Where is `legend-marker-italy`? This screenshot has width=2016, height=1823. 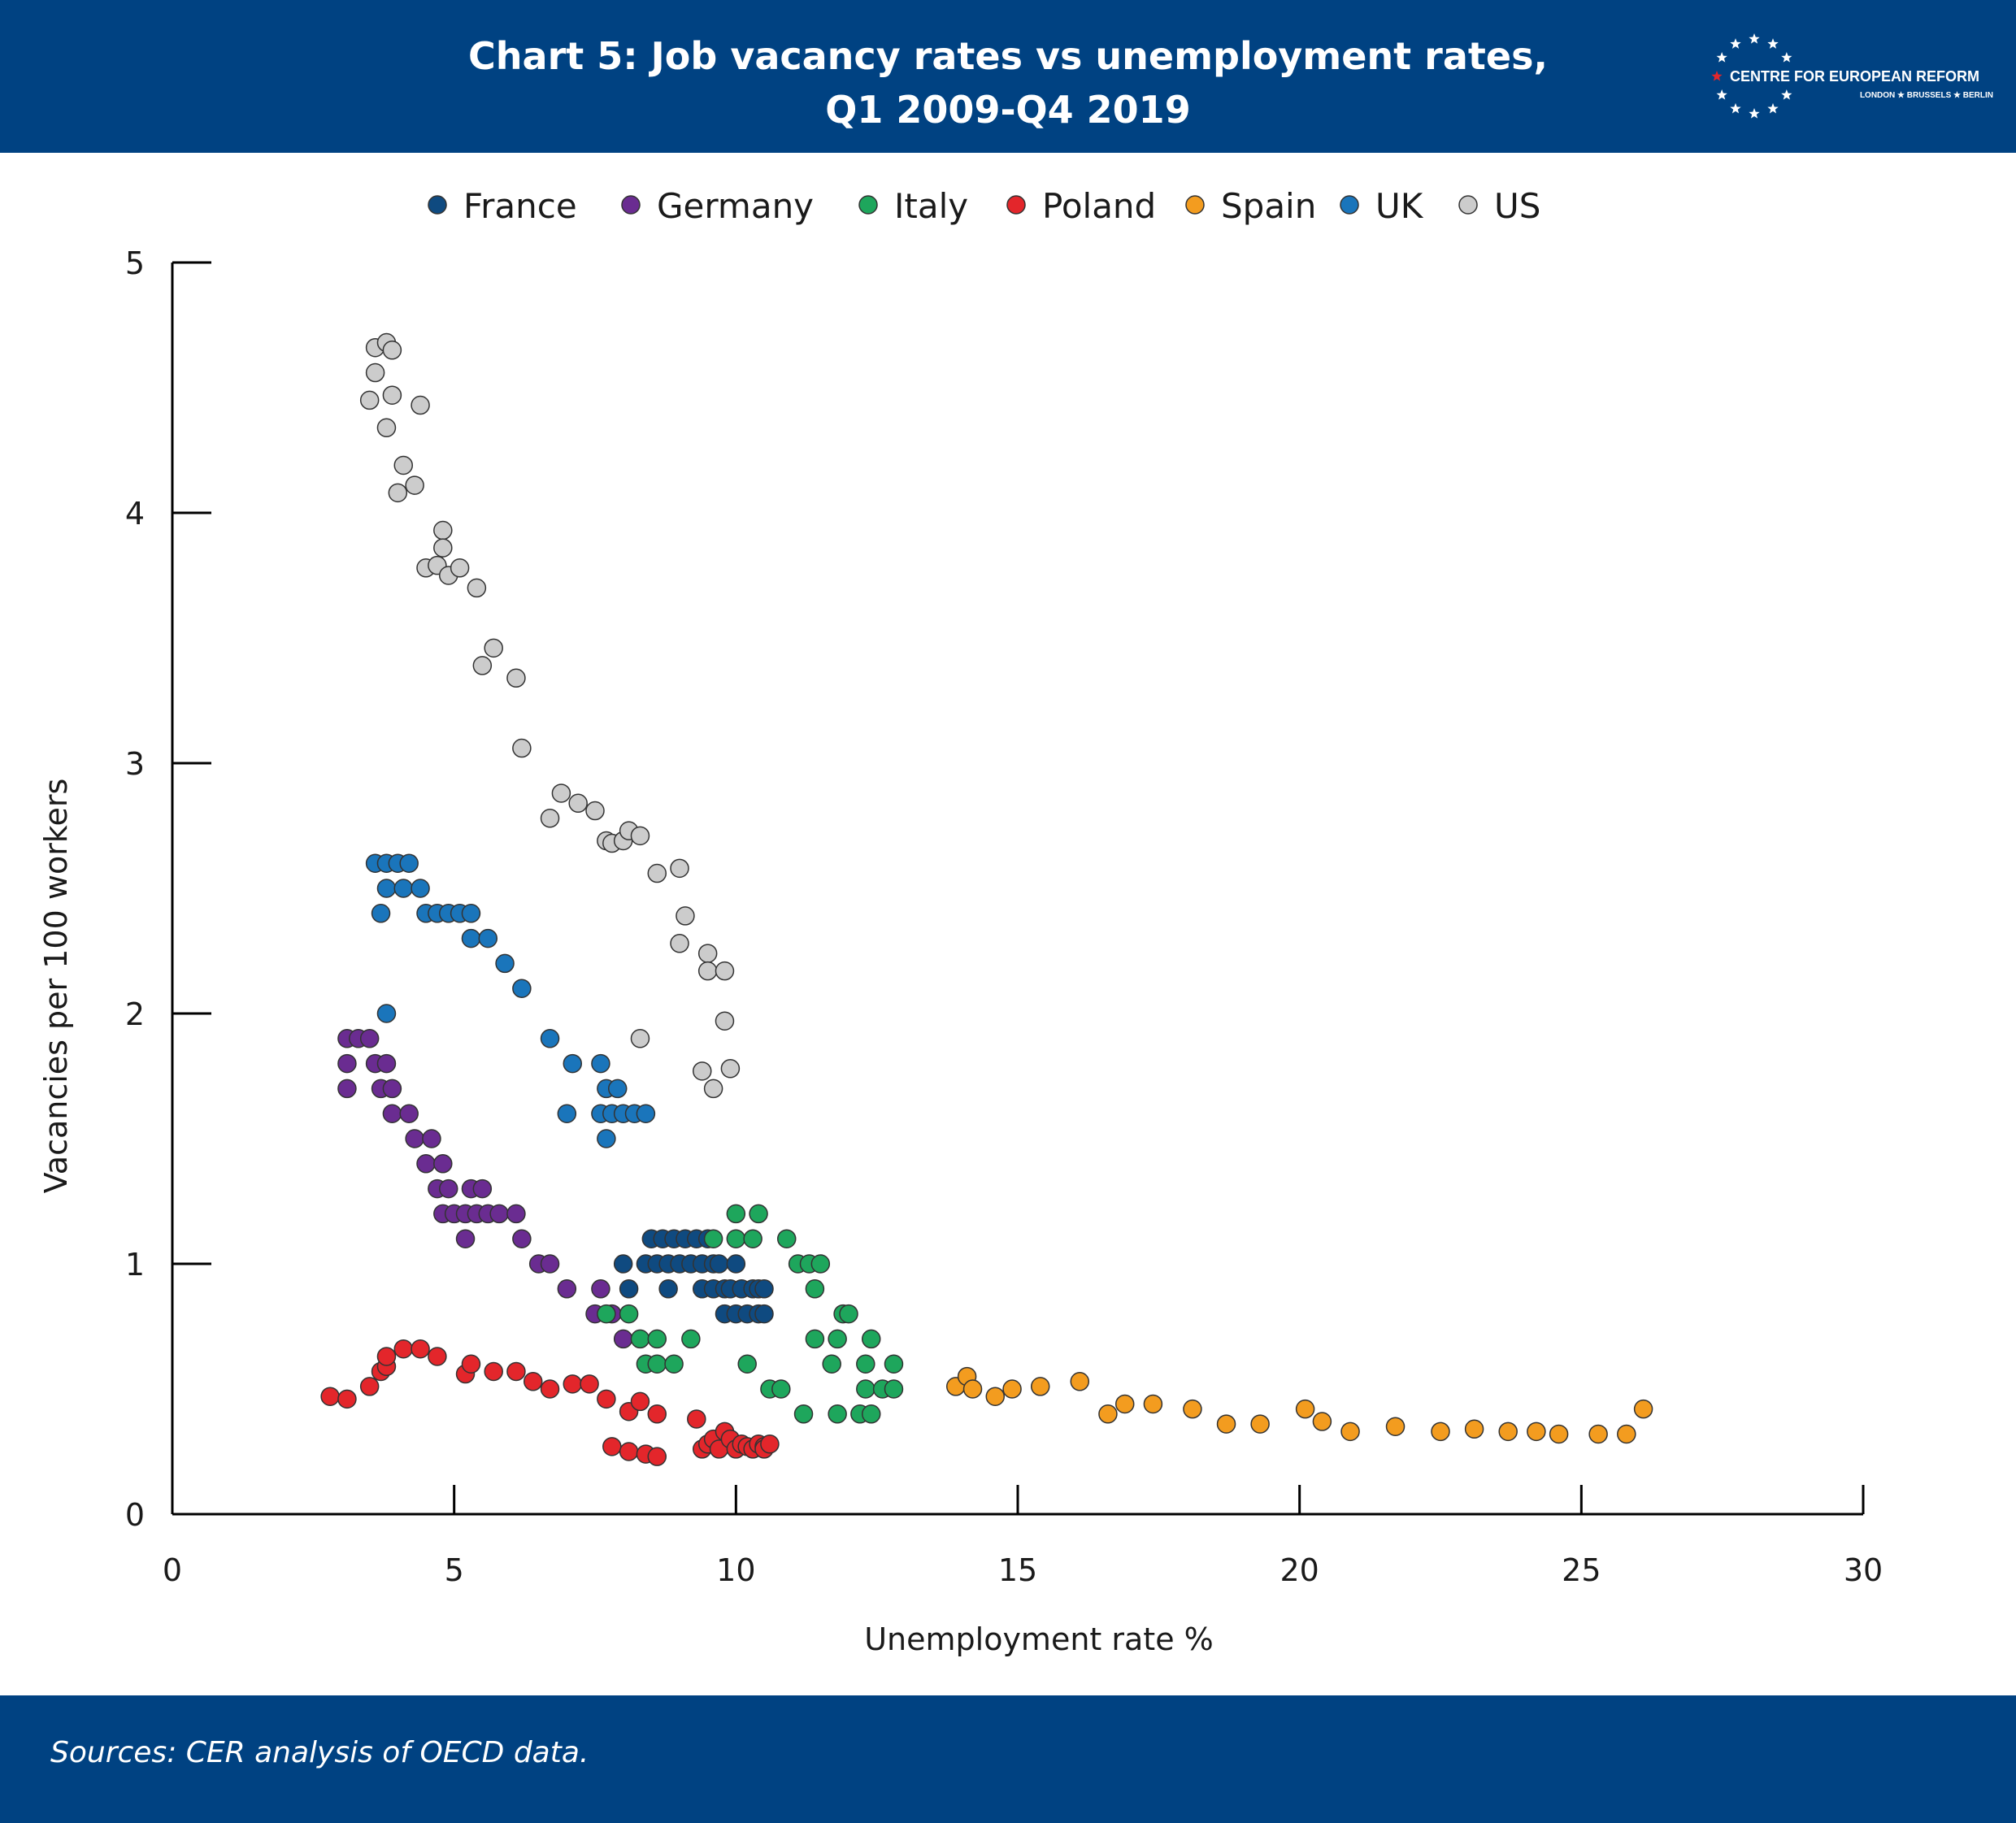 legend-marker-italy is located at coordinates (868, 205).